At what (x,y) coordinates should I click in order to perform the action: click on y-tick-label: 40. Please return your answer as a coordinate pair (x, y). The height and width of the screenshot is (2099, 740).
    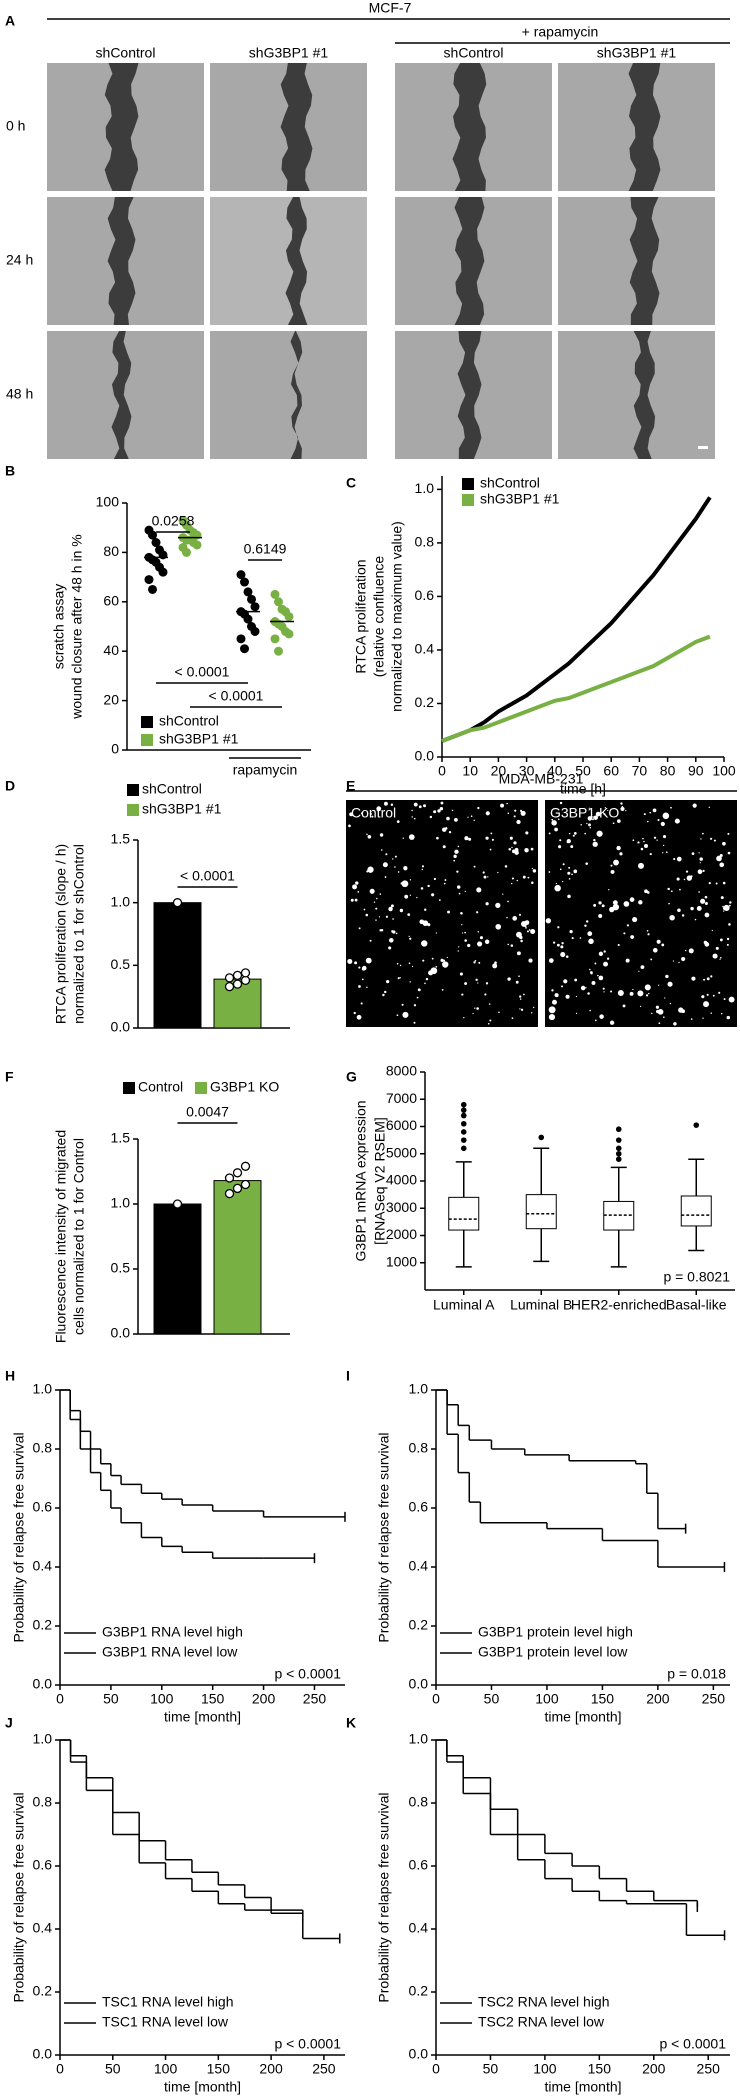
    Looking at the image, I should click on (111, 650).